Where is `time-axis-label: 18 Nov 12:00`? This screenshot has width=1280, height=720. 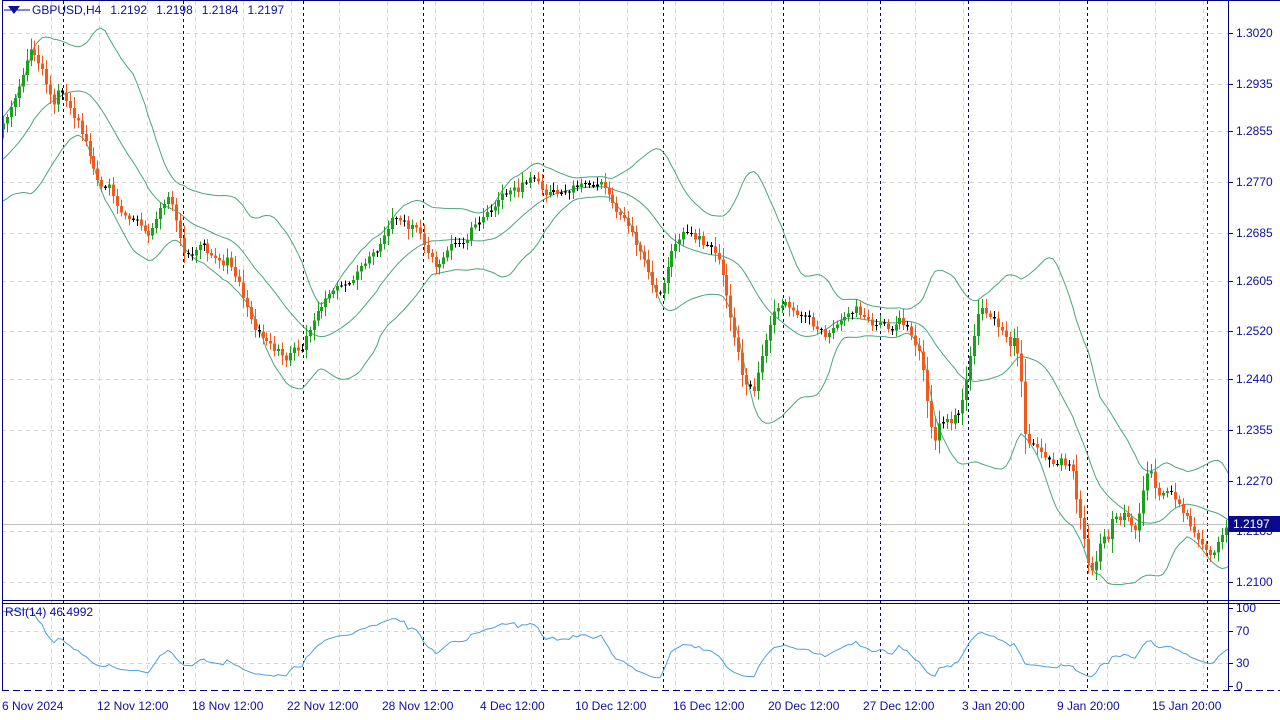 time-axis-label: 18 Nov 12:00 is located at coordinates (228, 706).